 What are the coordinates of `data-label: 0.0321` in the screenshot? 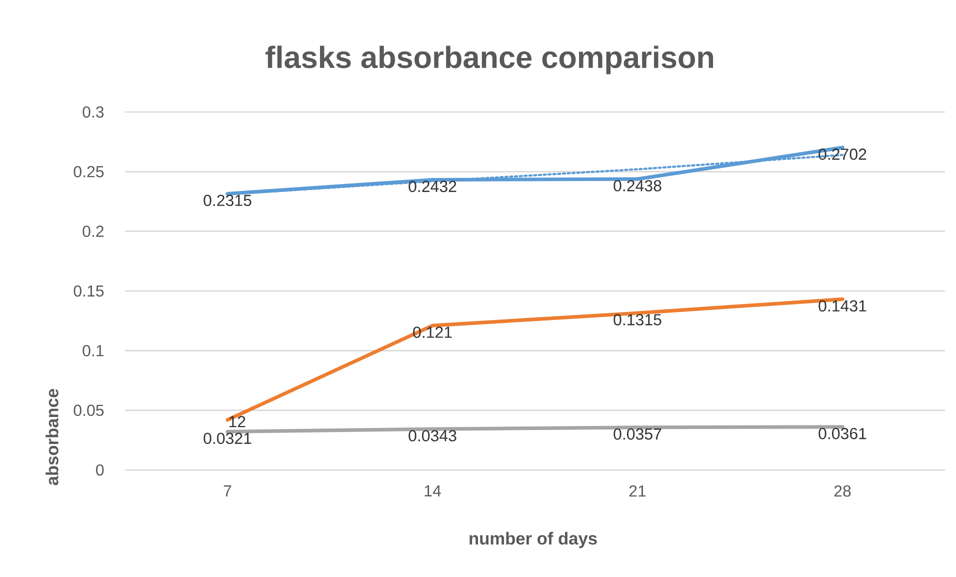 It's located at (228, 438).